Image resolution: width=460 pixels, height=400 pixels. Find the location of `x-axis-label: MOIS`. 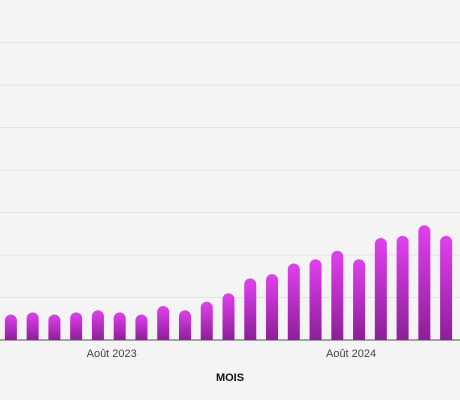

x-axis-label: MOIS is located at coordinates (230, 378).